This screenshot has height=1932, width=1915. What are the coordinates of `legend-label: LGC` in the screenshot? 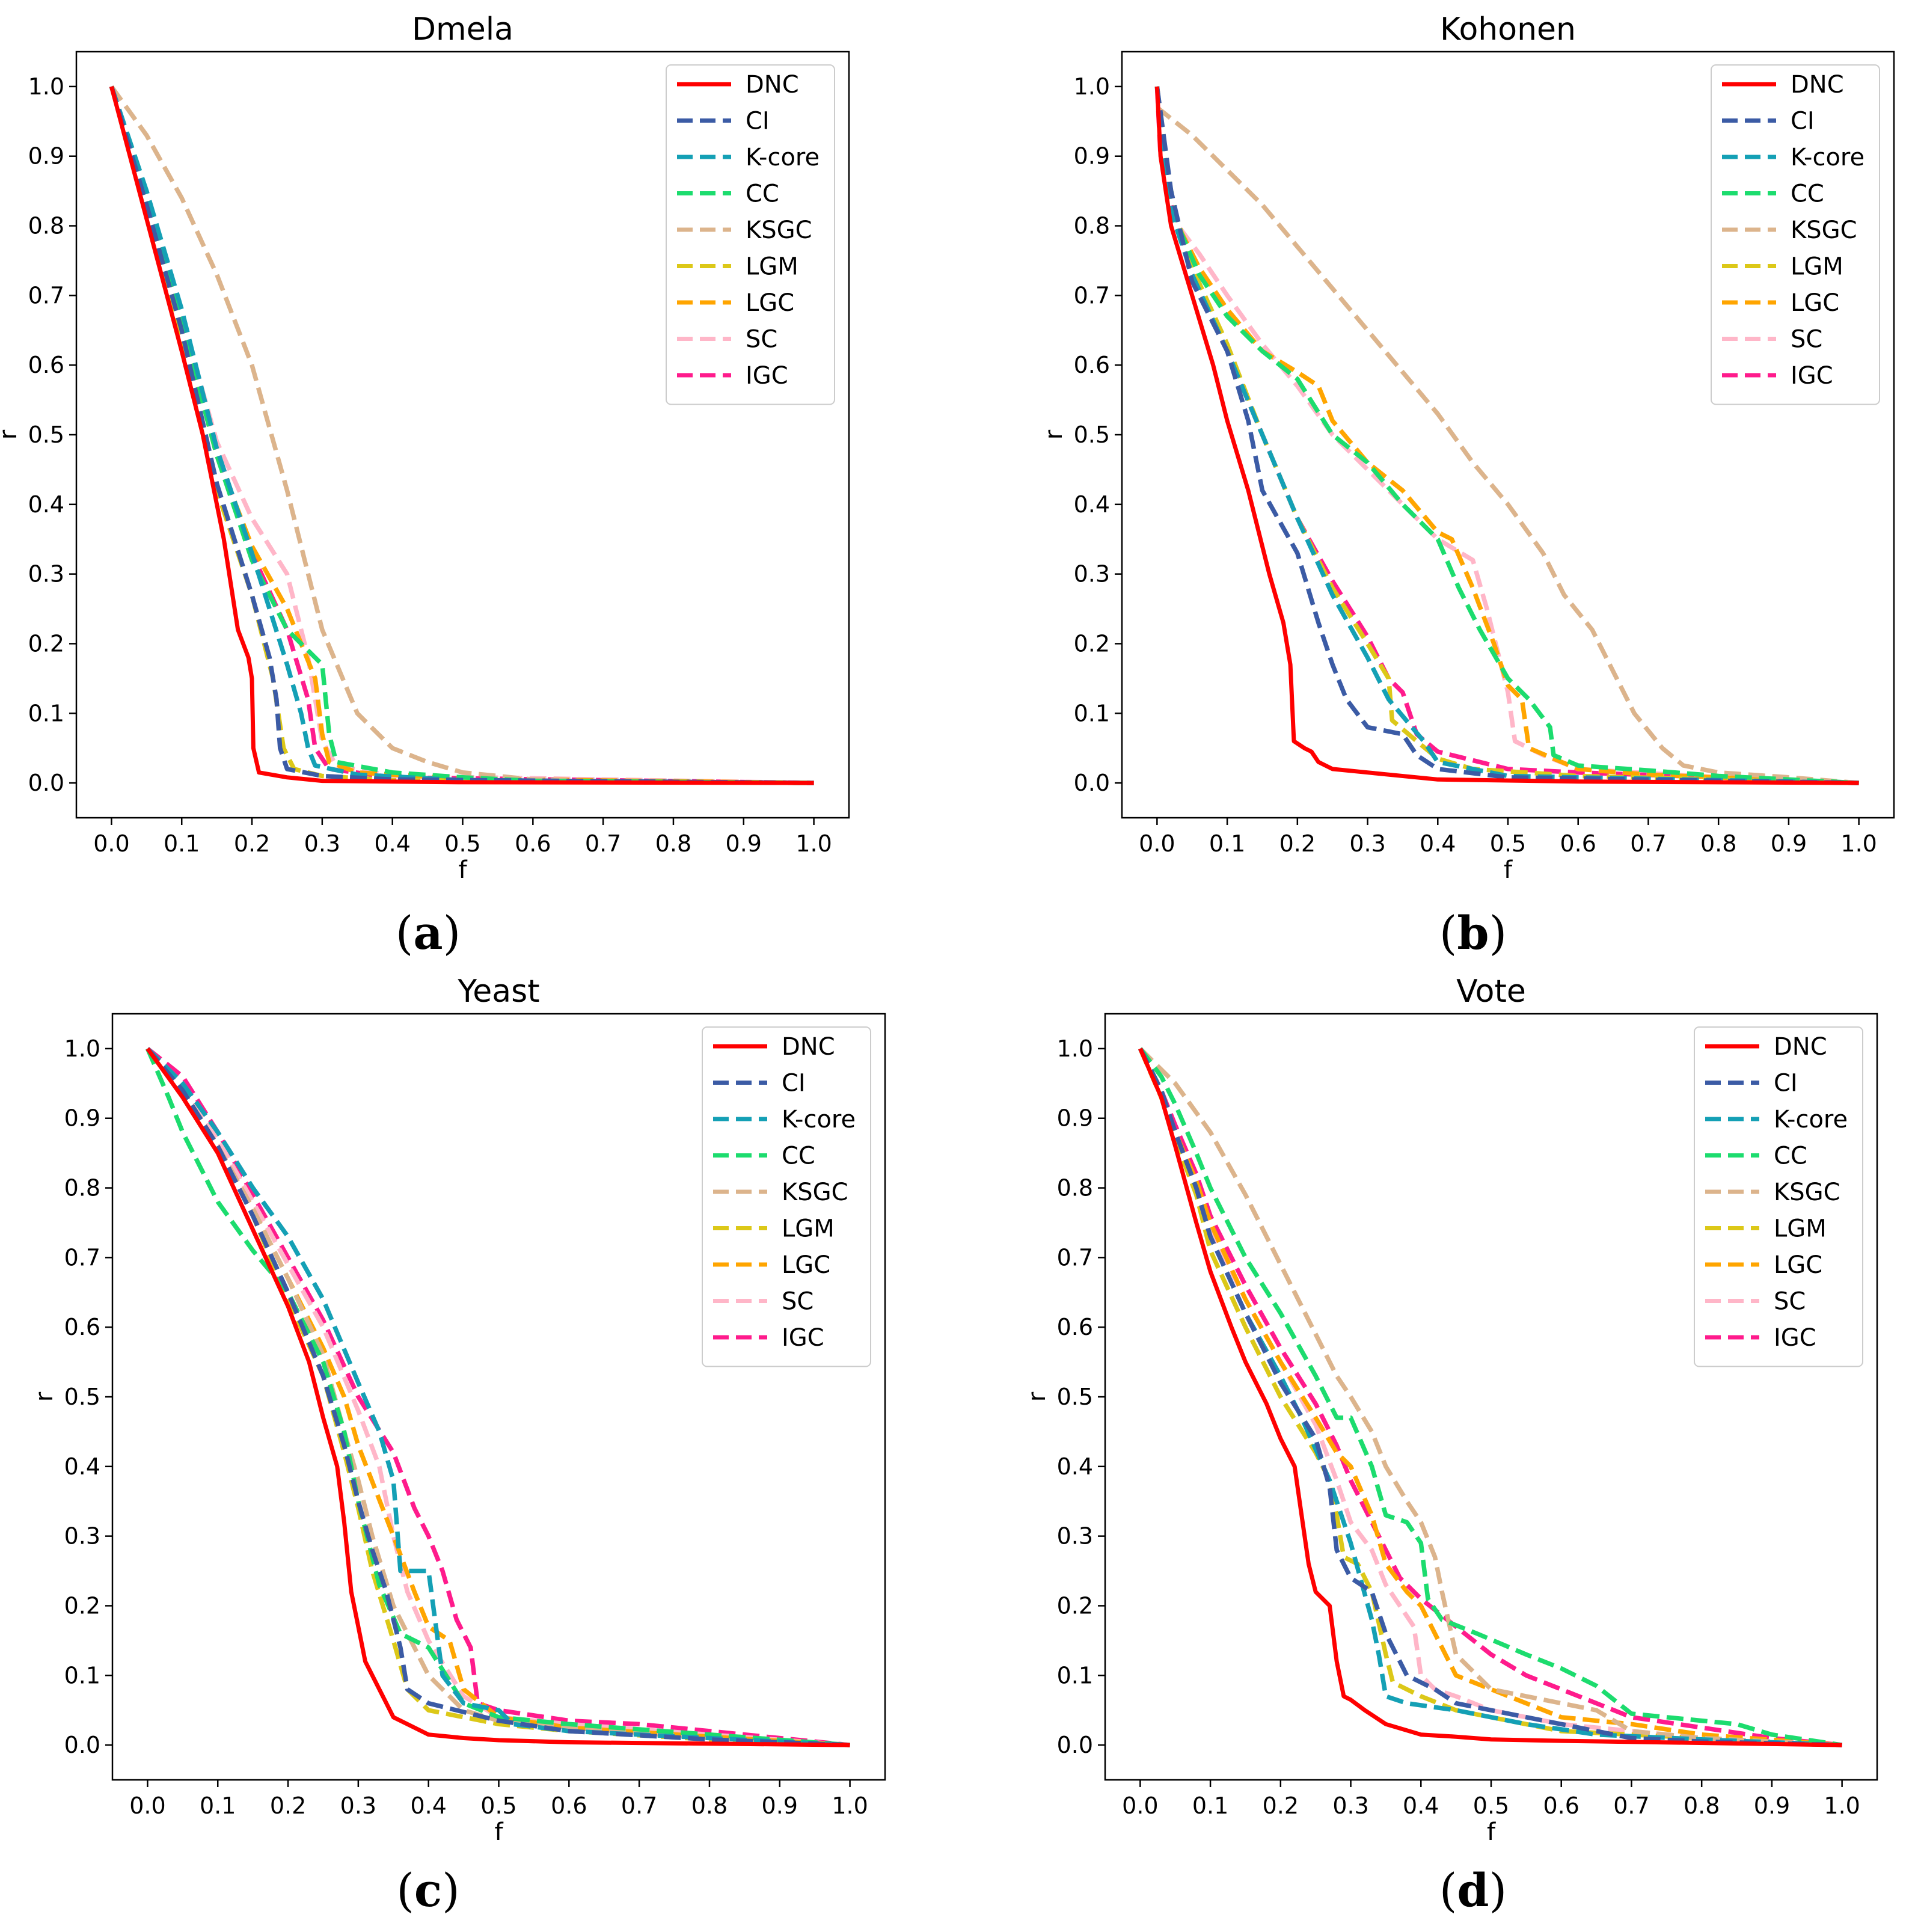 It's located at (1815, 303).